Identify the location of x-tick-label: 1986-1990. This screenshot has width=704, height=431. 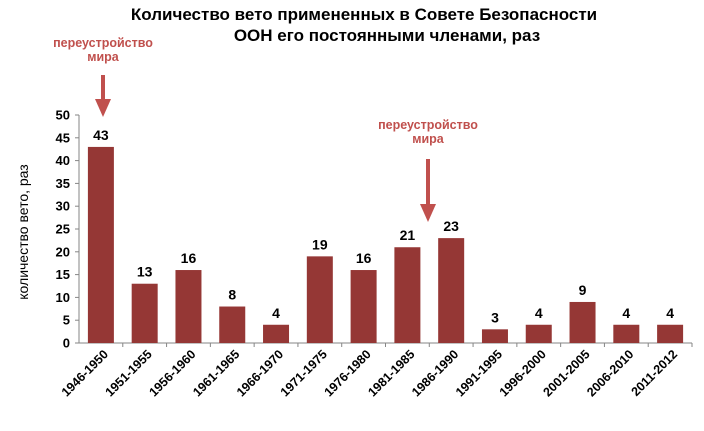
(435, 373).